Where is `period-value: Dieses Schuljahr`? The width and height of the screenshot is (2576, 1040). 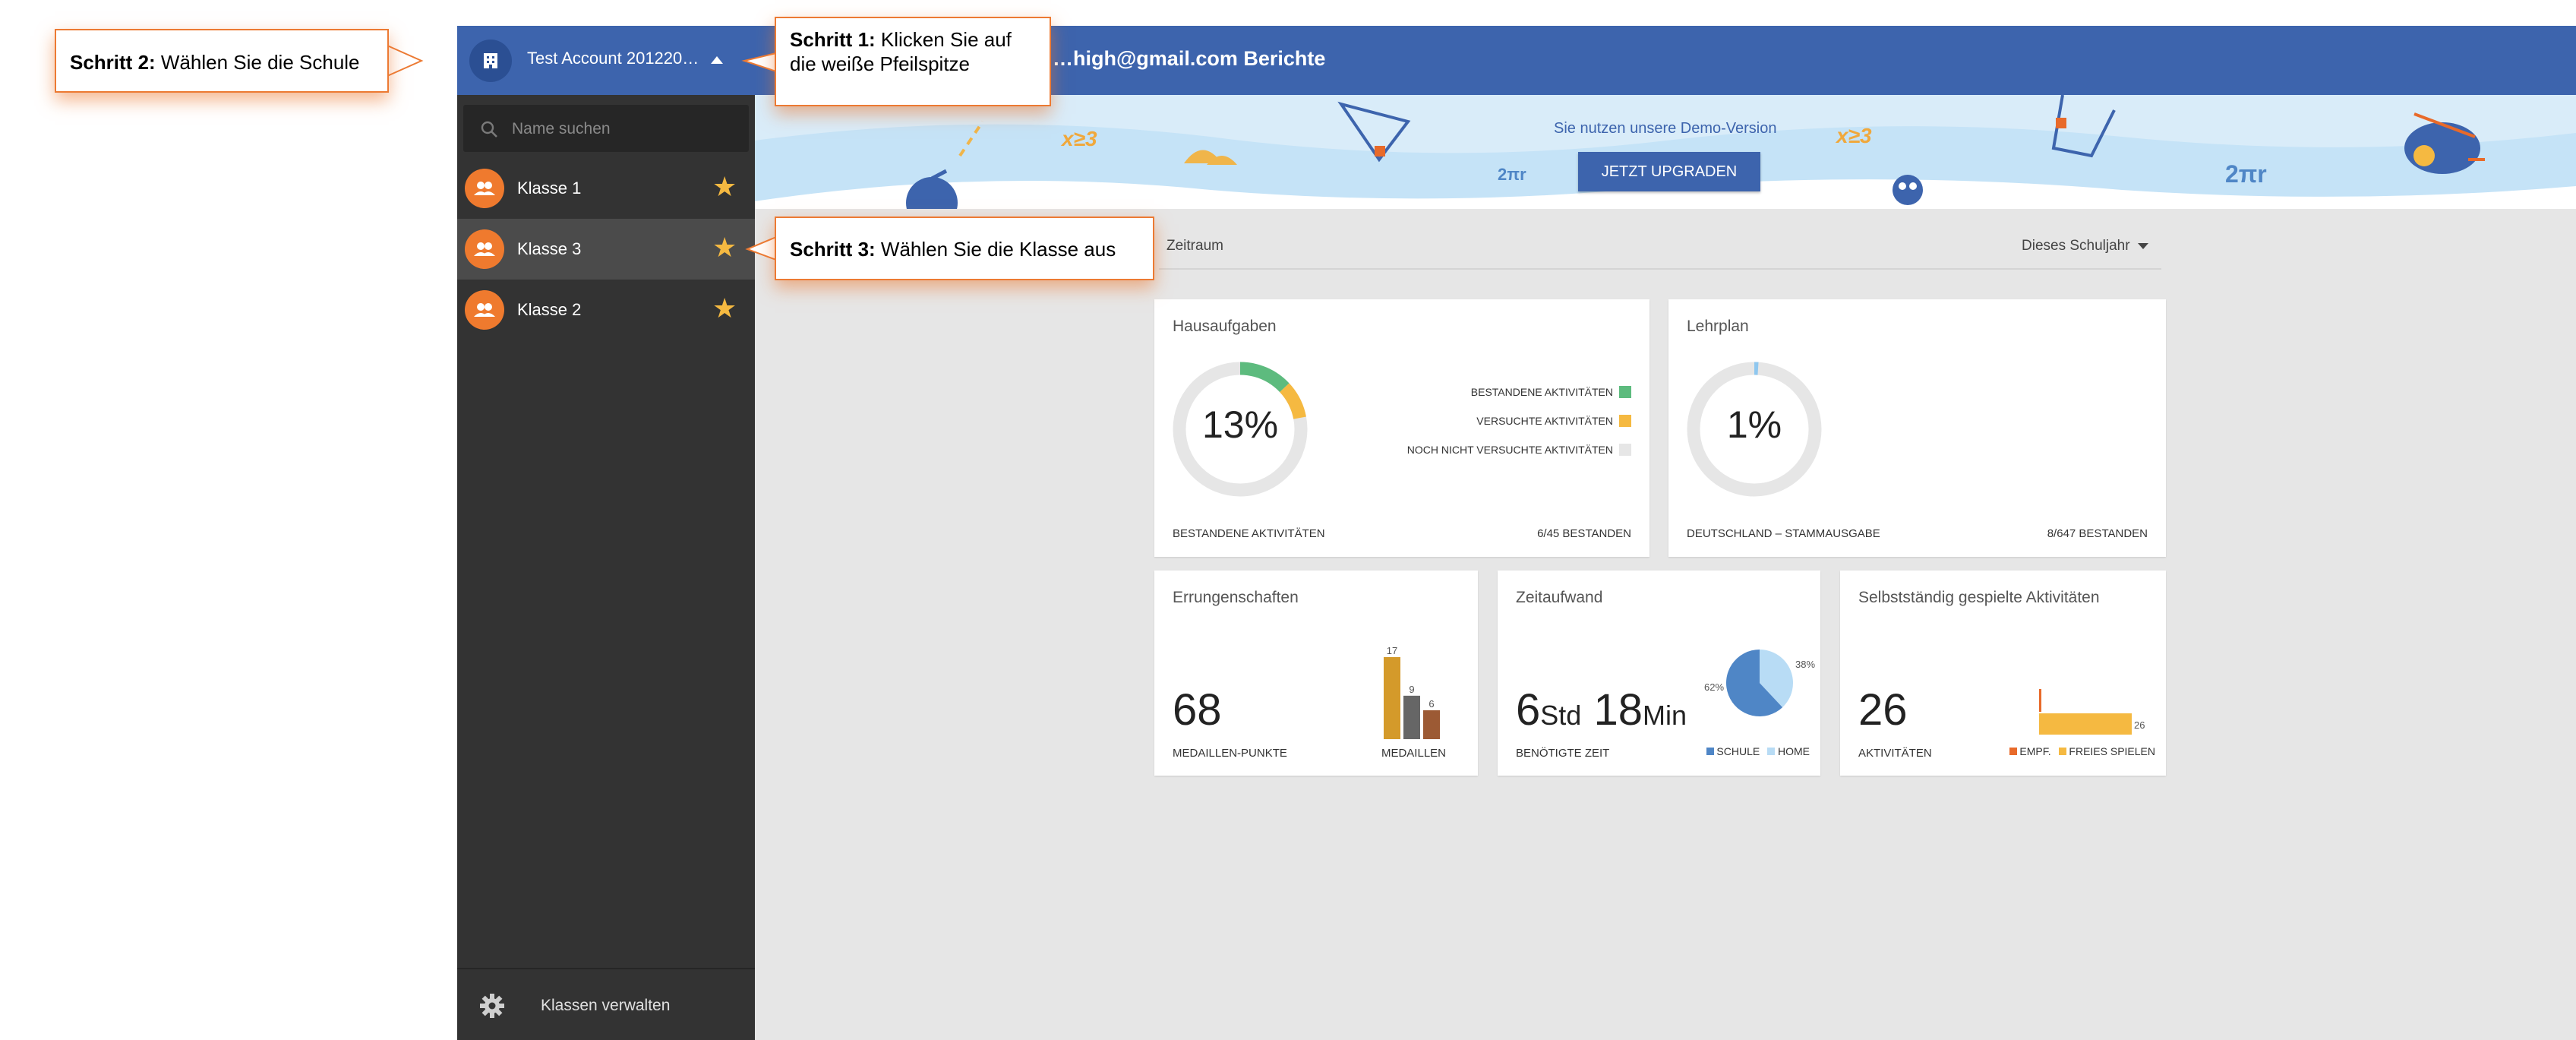 period-value: Dieses Schuljahr is located at coordinates (2076, 246).